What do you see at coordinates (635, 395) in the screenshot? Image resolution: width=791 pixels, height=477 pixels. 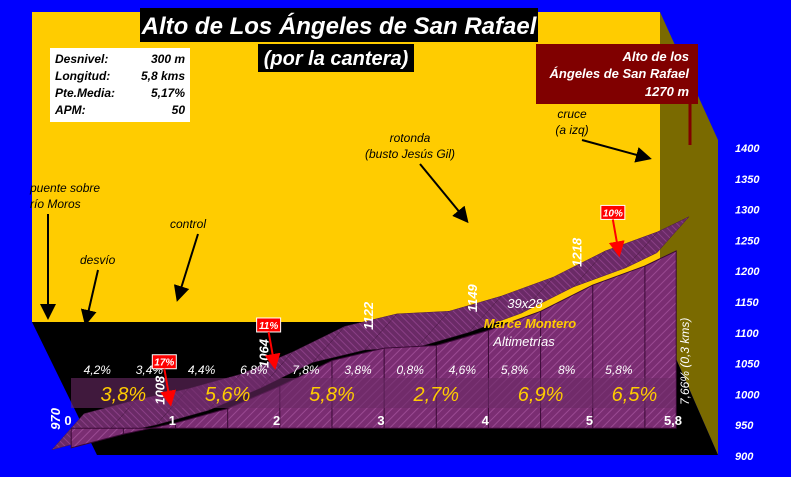 I see `km-grade-label: 6,5%` at bounding box center [635, 395].